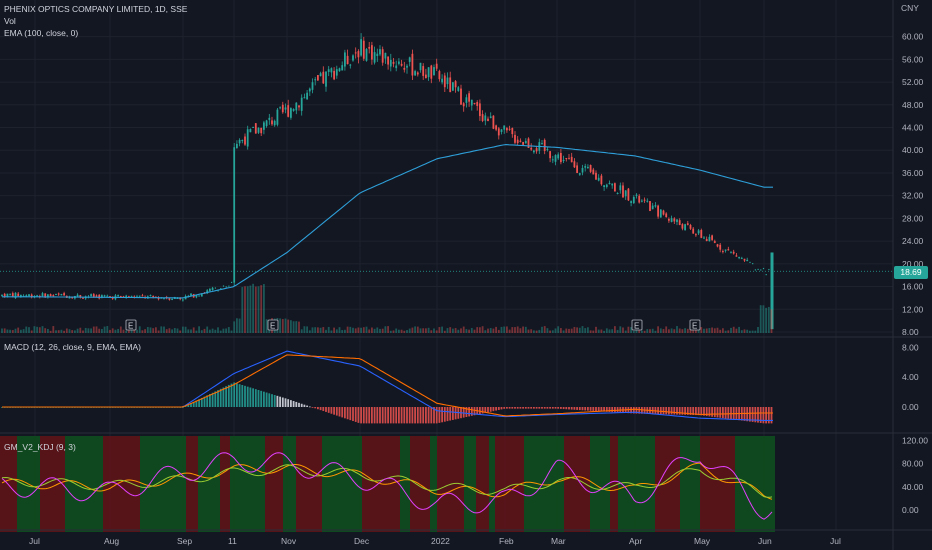  Describe the element at coordinates (911, 272) in the screenshot. I see `last-price-tag: 18.69` at that location.